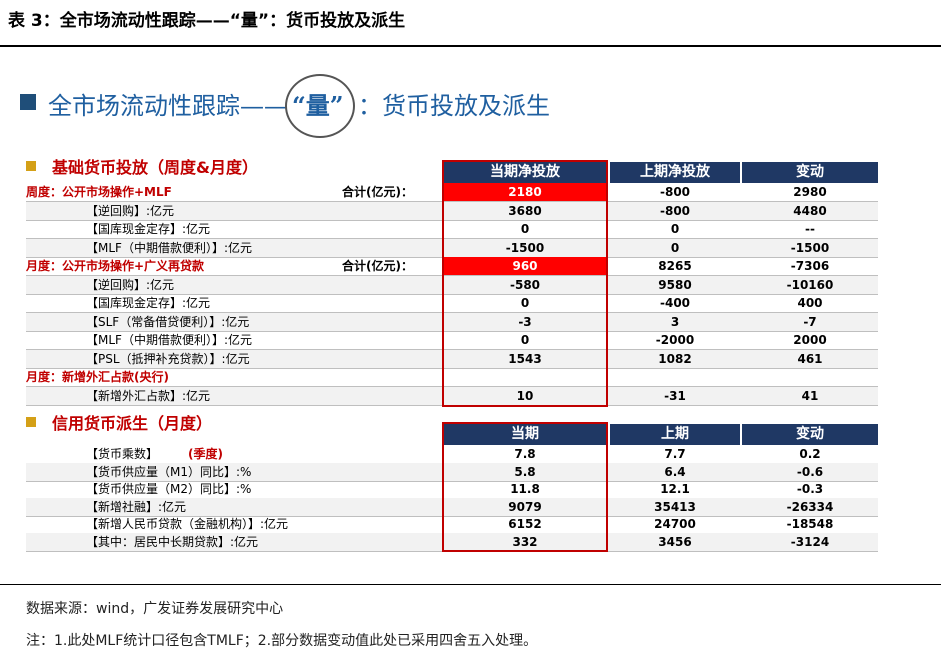 The width and height of the screenshot is (941, 669). What do you see at coordinates (525, 247) in the screenshot?
I see `cell-current: -1500` at bounding box center [525, 247].